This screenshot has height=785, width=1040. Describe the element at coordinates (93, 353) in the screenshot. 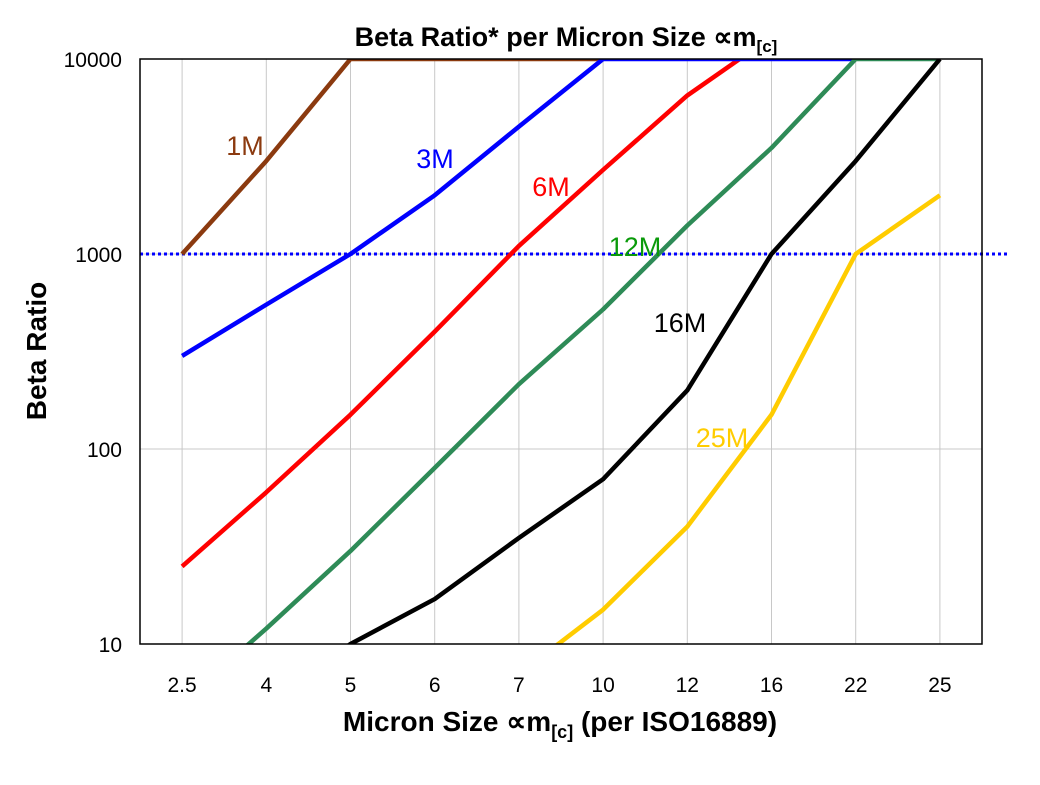

I see `y-tick-labels: 10 100 1000 10000` at that location.